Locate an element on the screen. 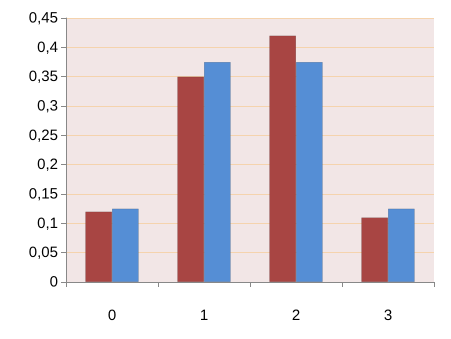 The image size is (451, 339). y-tick-label: 0,35 is located at coordinates (43, 77).